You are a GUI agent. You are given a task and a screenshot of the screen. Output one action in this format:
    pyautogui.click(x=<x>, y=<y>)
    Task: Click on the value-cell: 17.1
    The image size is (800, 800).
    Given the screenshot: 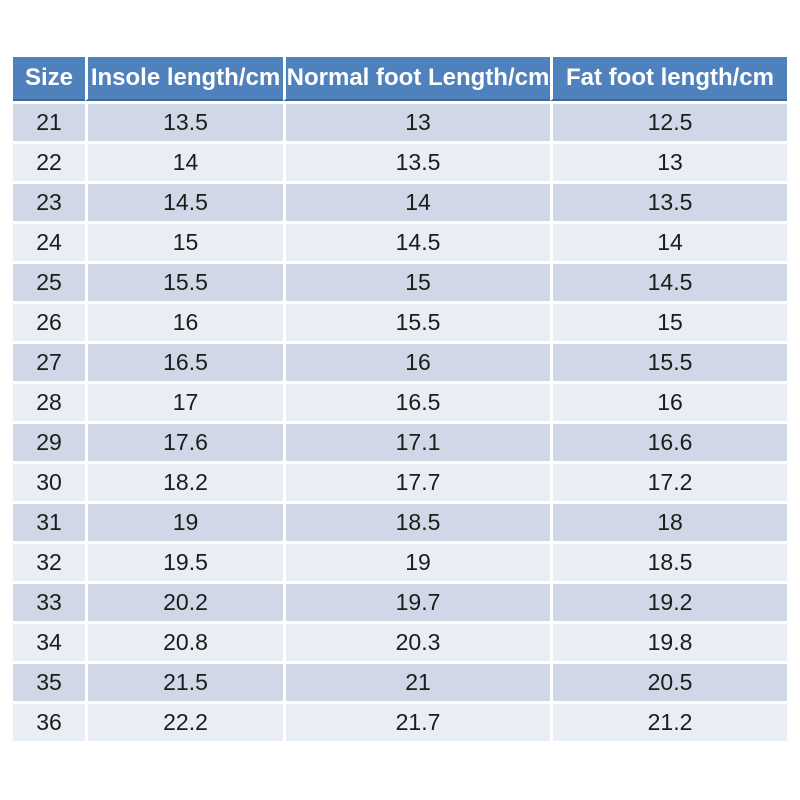 What is the action you would take?
    pyautogui.click(x=416, y=444)
    